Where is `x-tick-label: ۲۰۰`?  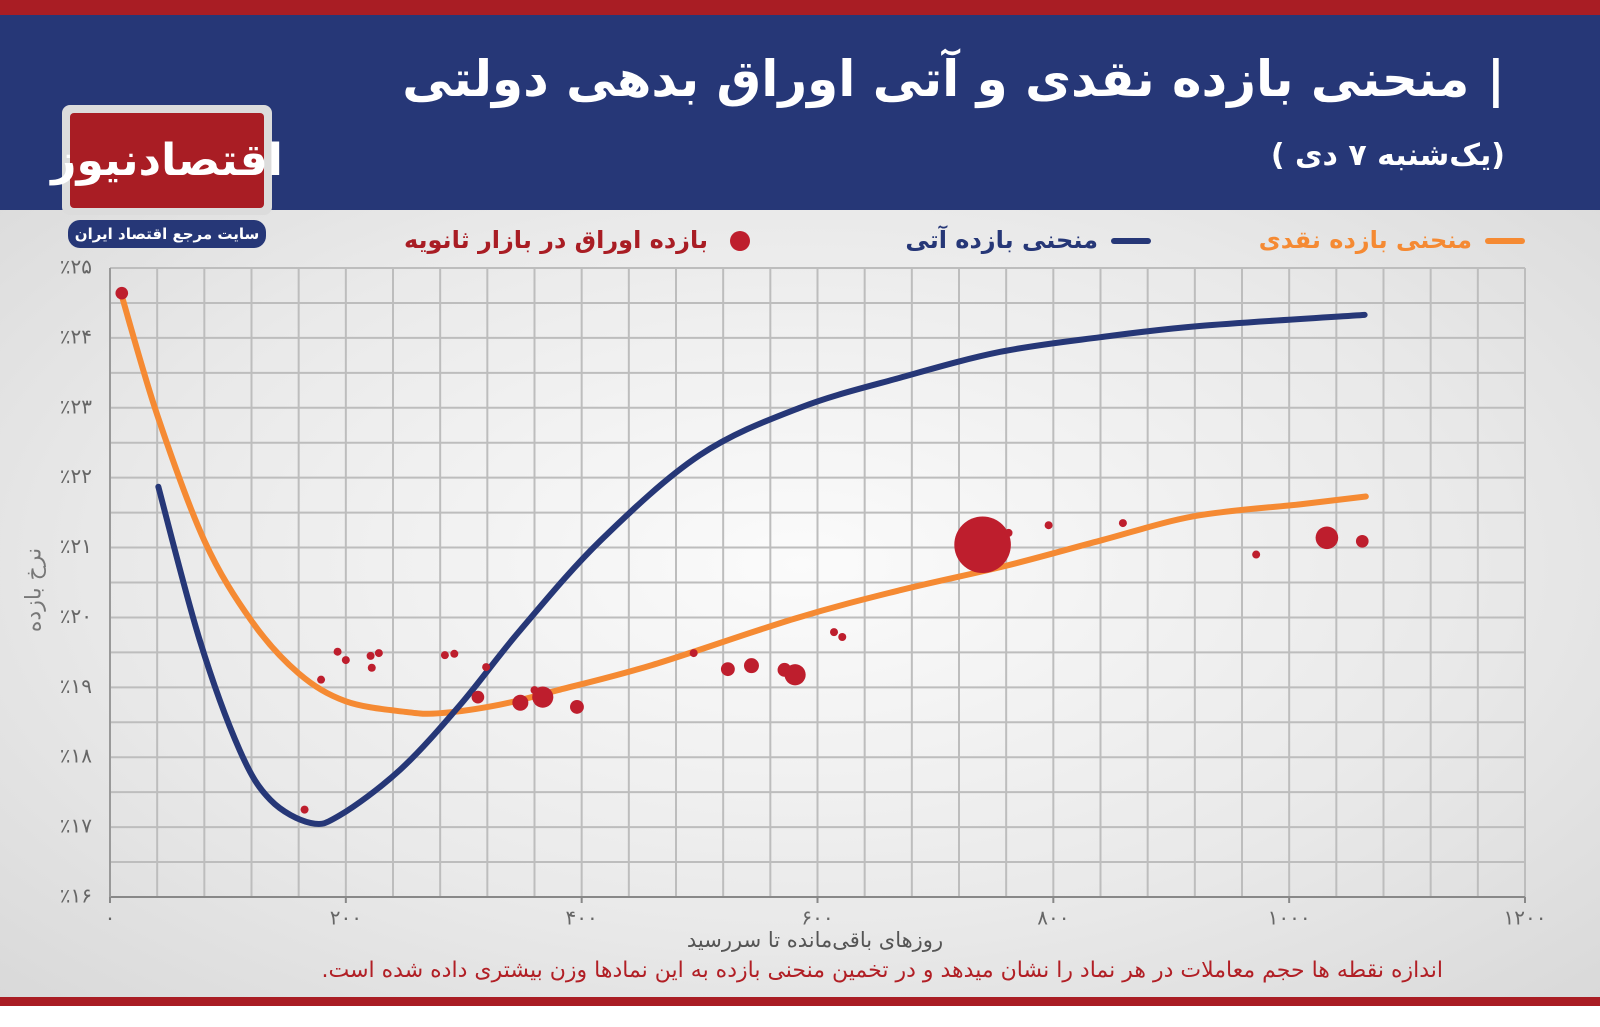
x-tick-label: ۲۰۰ is located at coordinates (346, 918).